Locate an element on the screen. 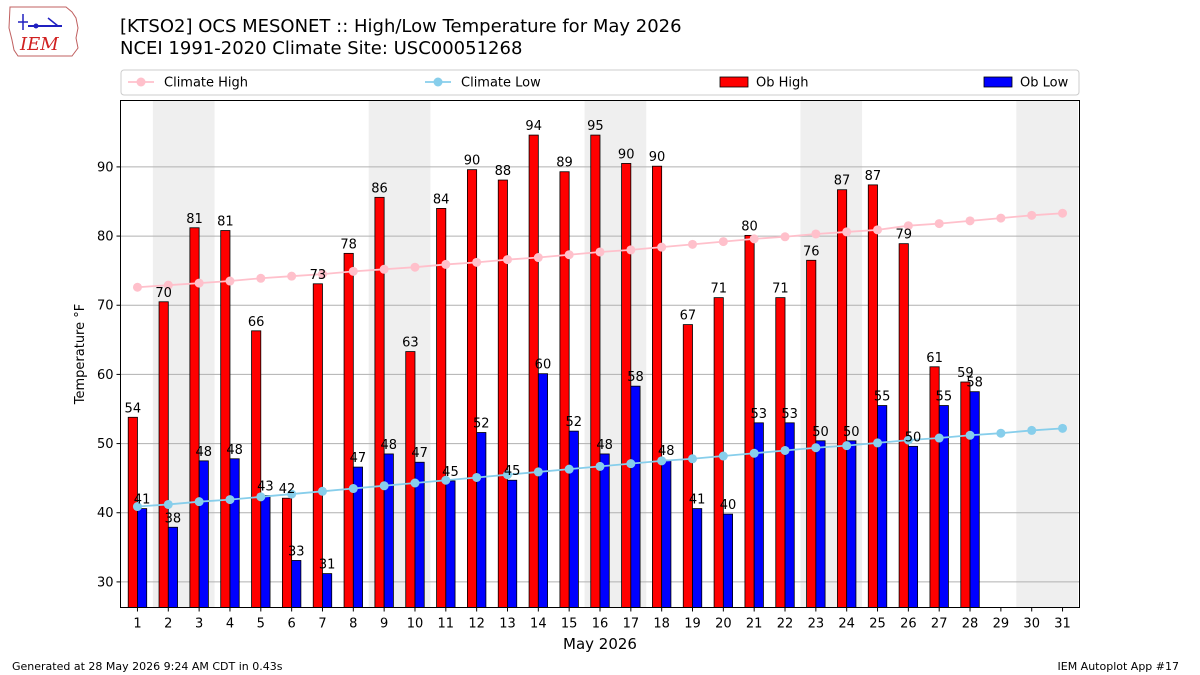  x-tick-label: 26 is located at coordinates (908, 624).